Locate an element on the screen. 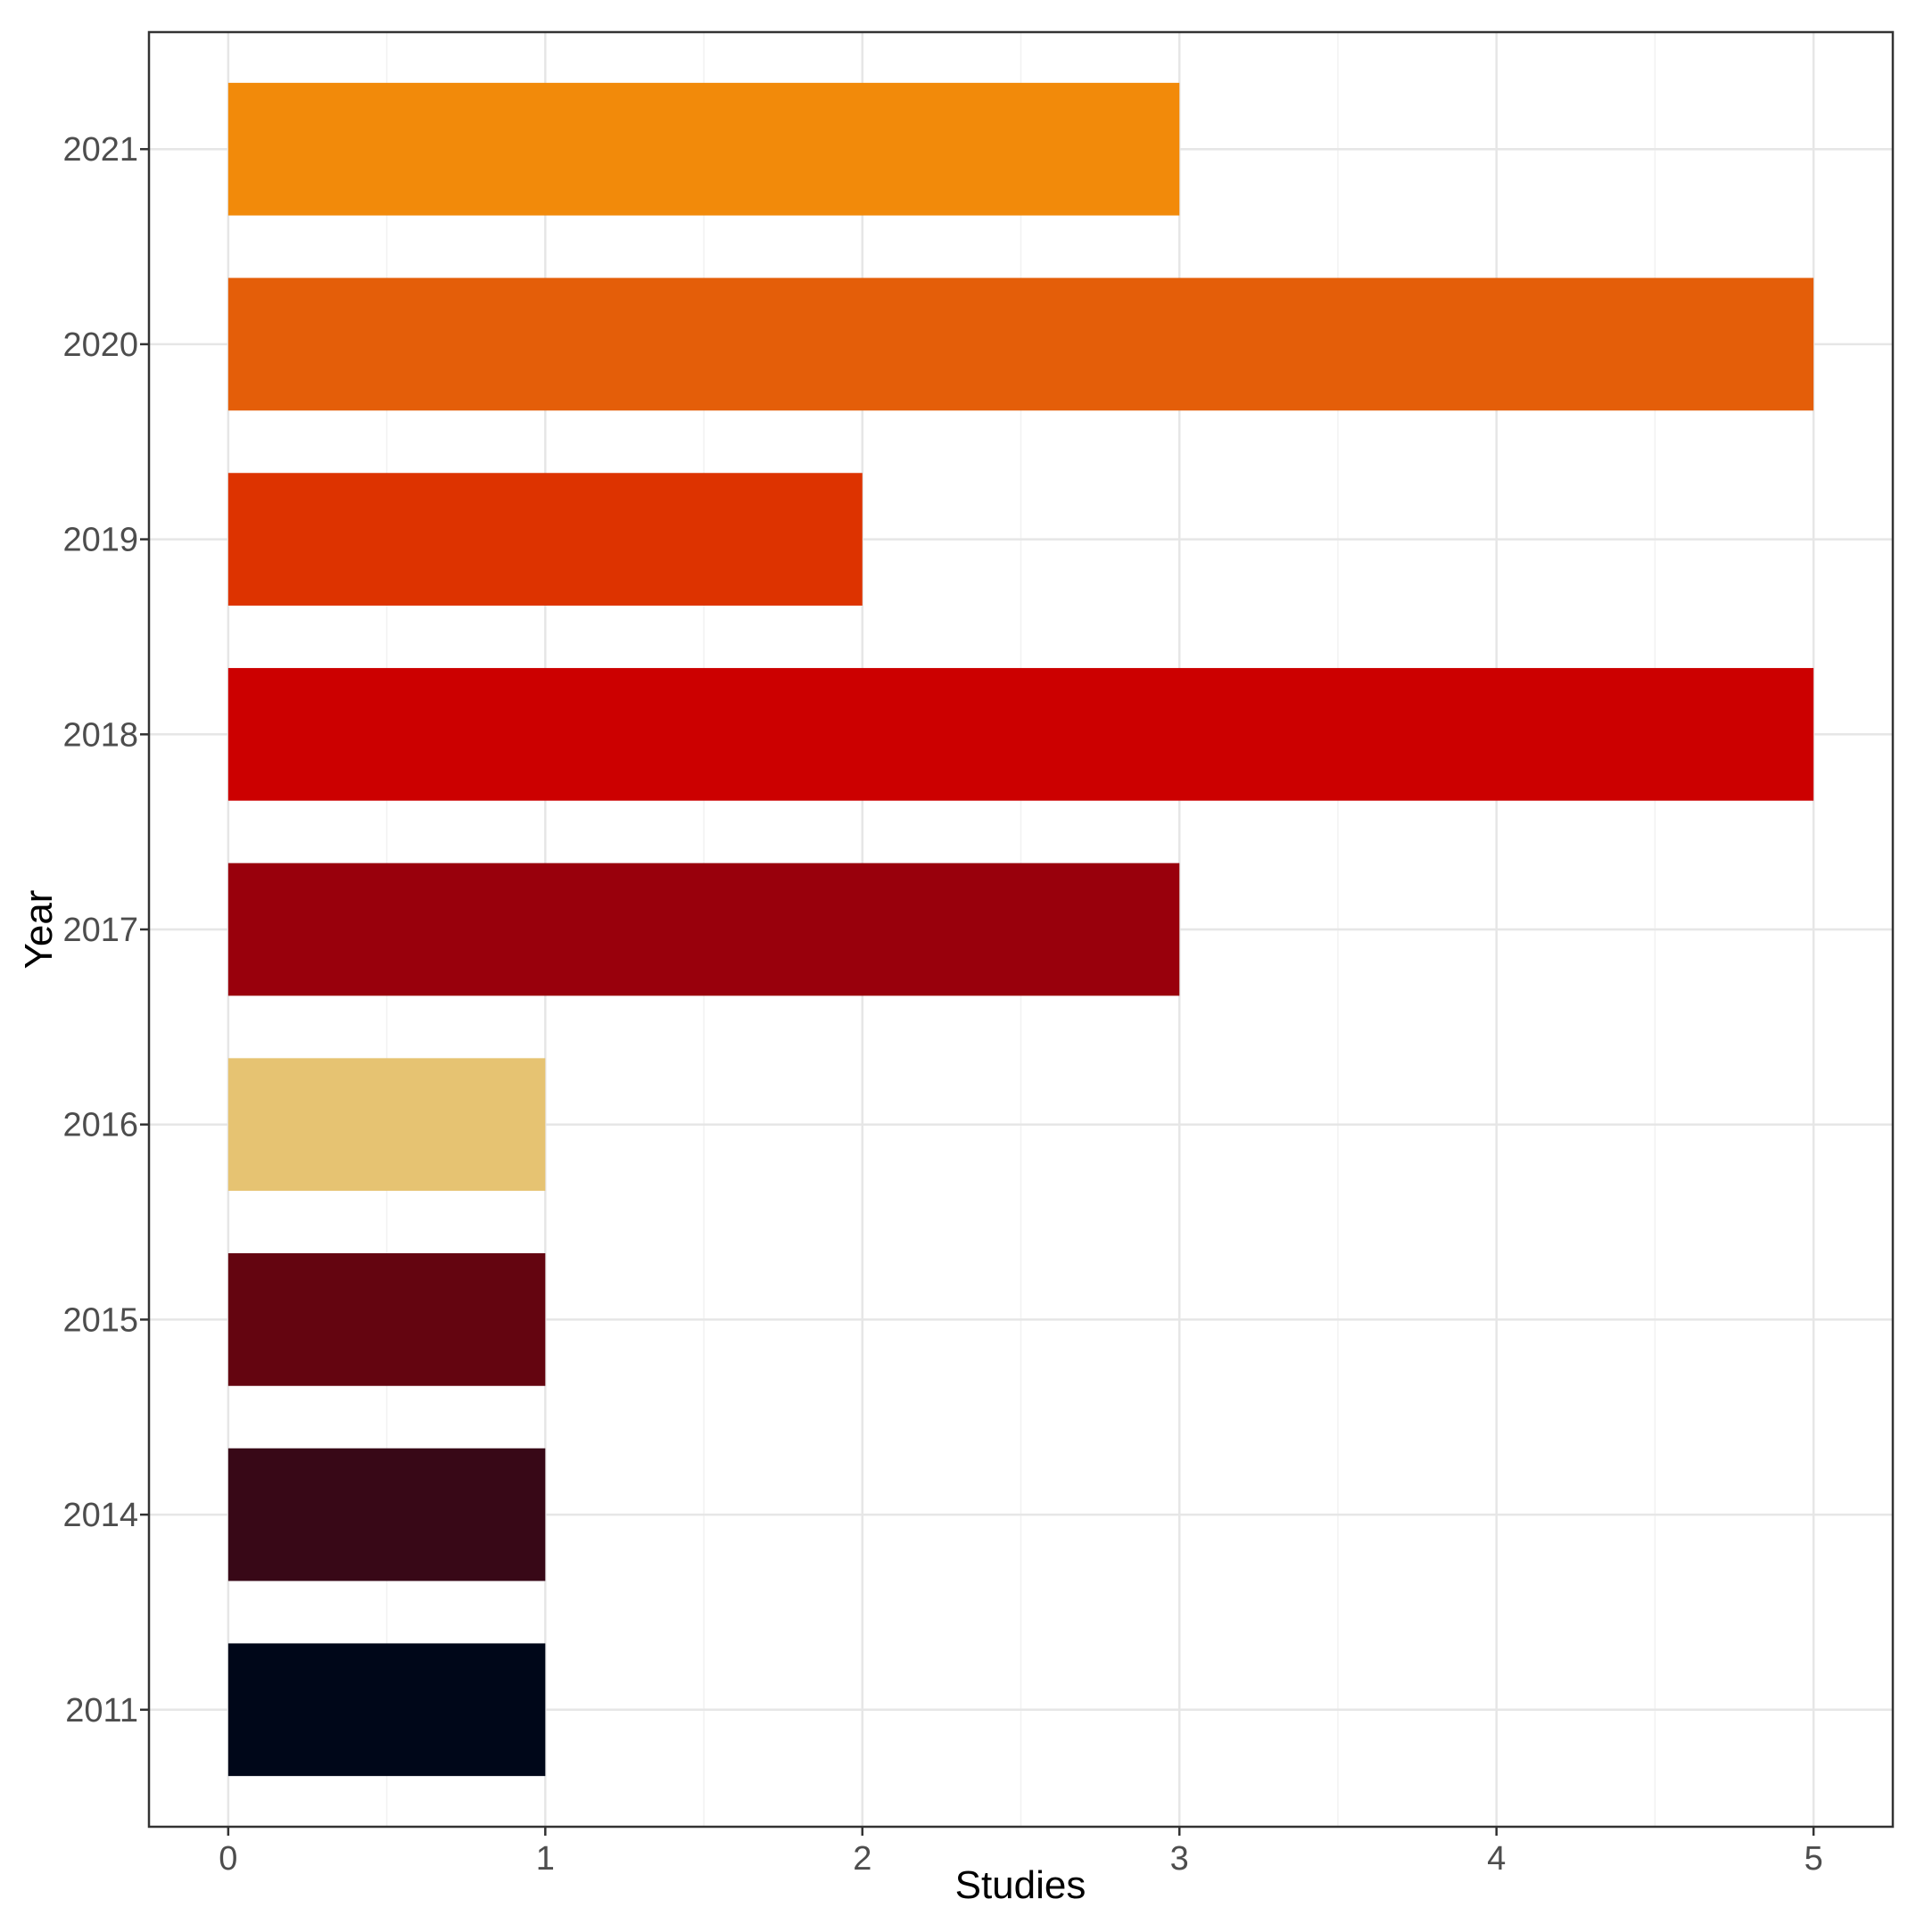 This screenshot has height=1932, width=1916. y-tick-label: 2011 is located at coordinates (101, 1711).